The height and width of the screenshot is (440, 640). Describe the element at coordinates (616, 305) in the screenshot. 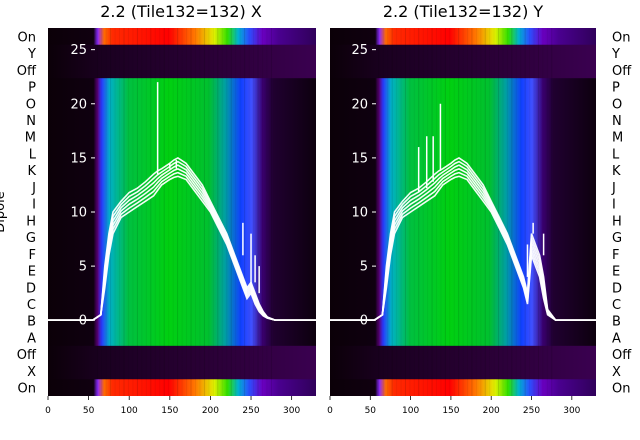

I see `y-tick-label: C` at that location.